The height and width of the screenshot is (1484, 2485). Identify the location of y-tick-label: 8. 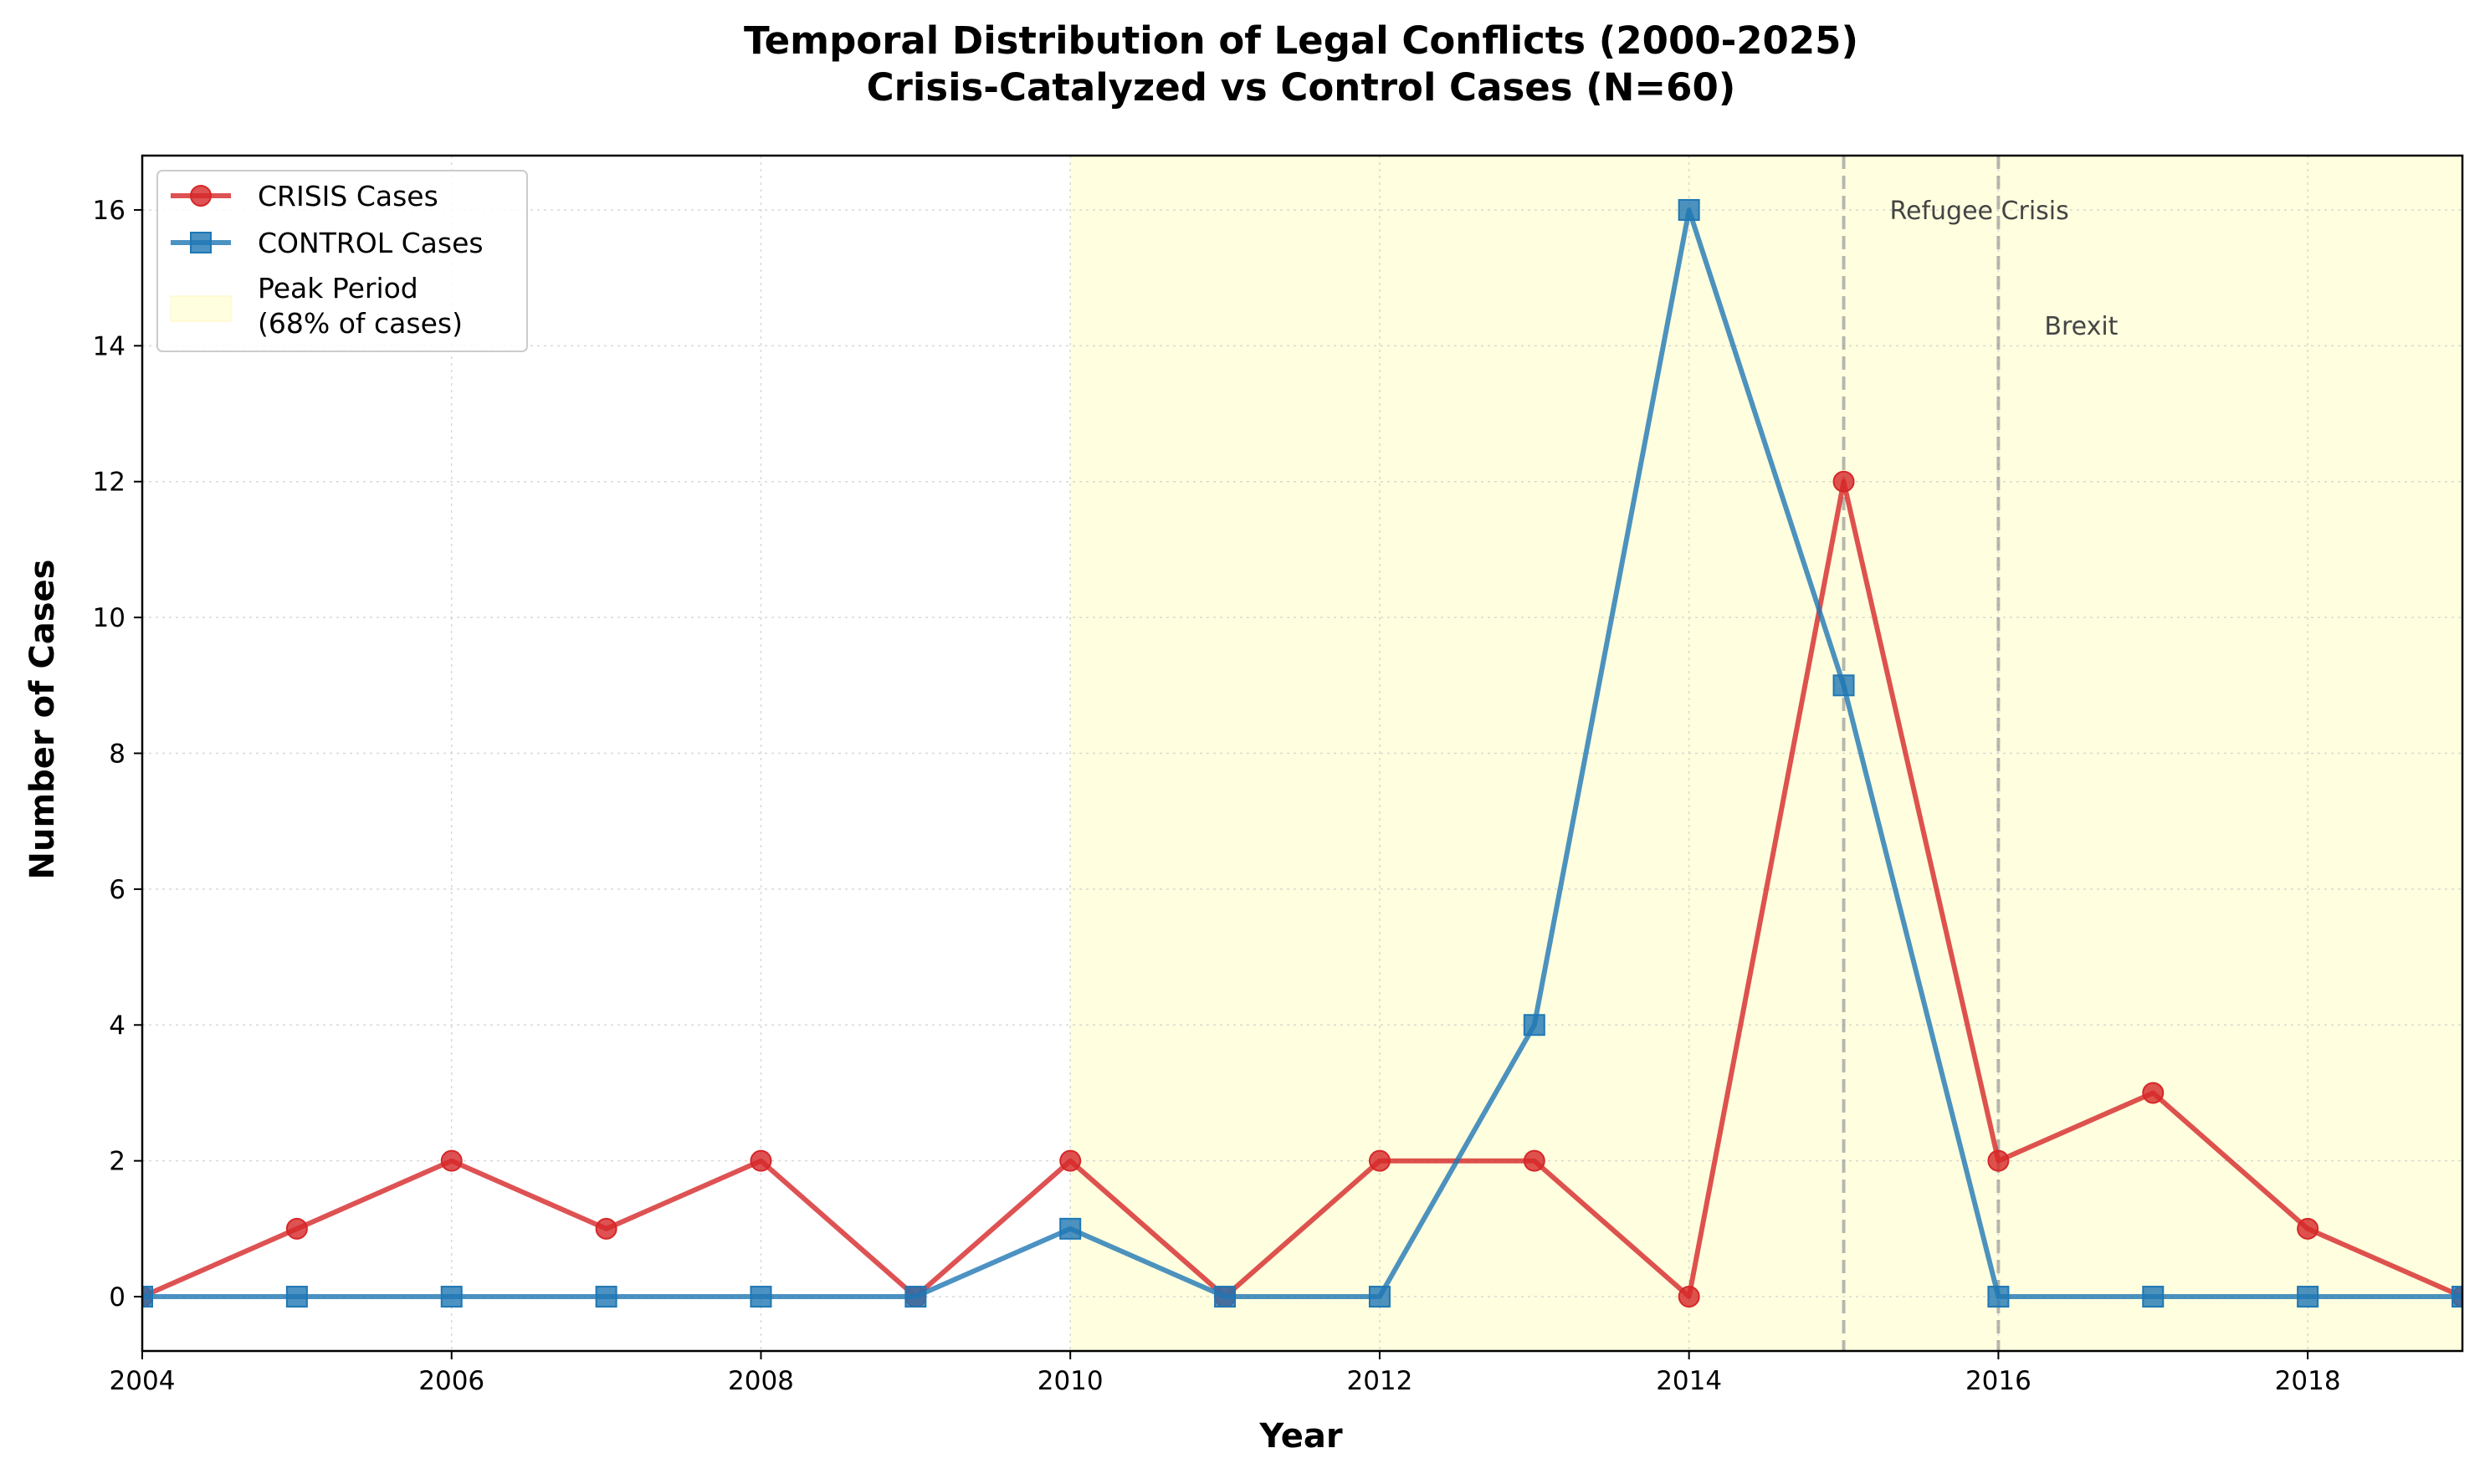
(118, 754).